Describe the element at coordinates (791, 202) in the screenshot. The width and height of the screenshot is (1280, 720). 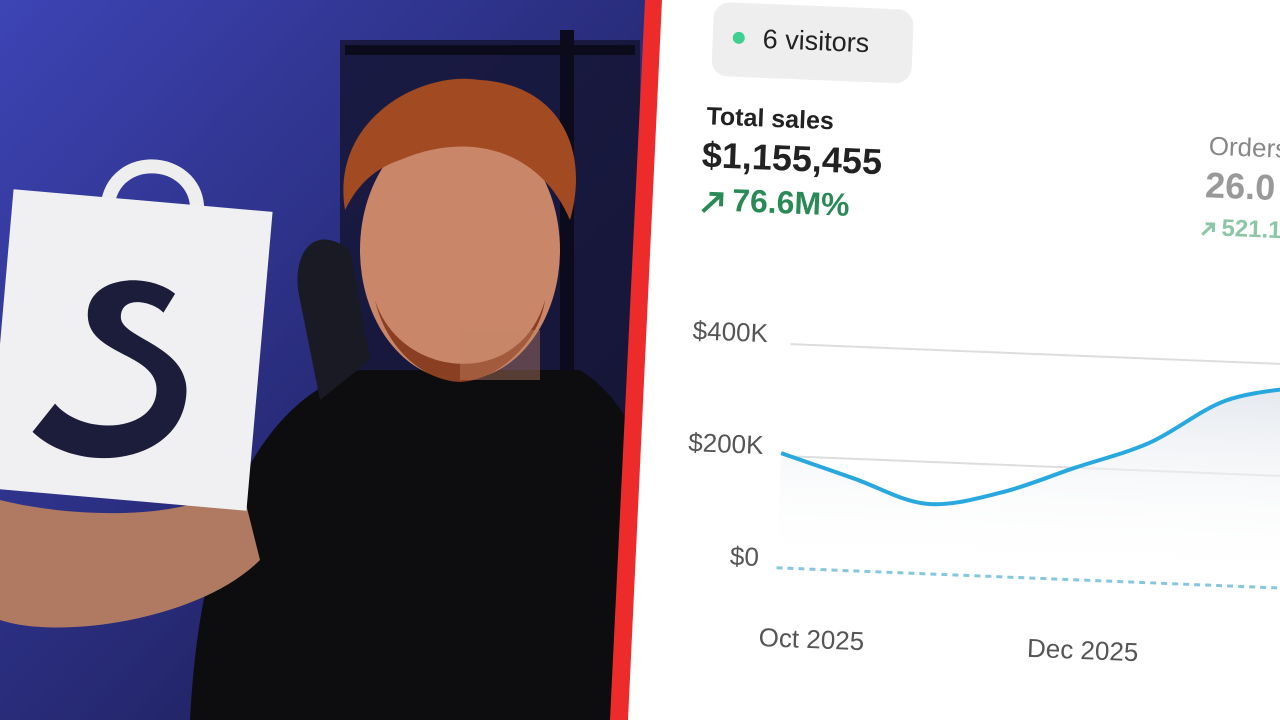
I see `metric-change: 76.6M%` at that location.